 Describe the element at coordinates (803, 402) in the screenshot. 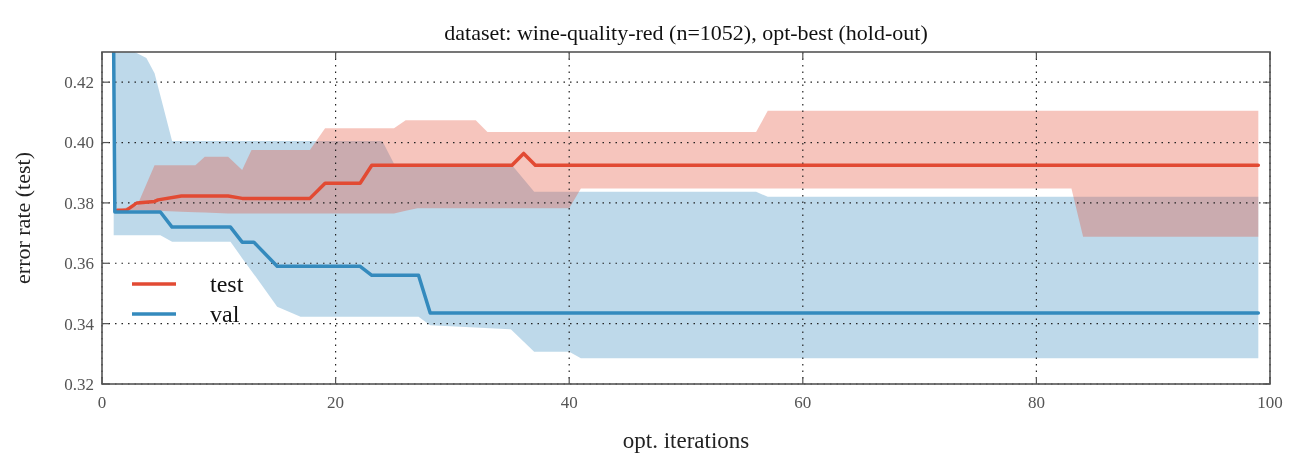

I see `x-tick-label: 60` at that location.